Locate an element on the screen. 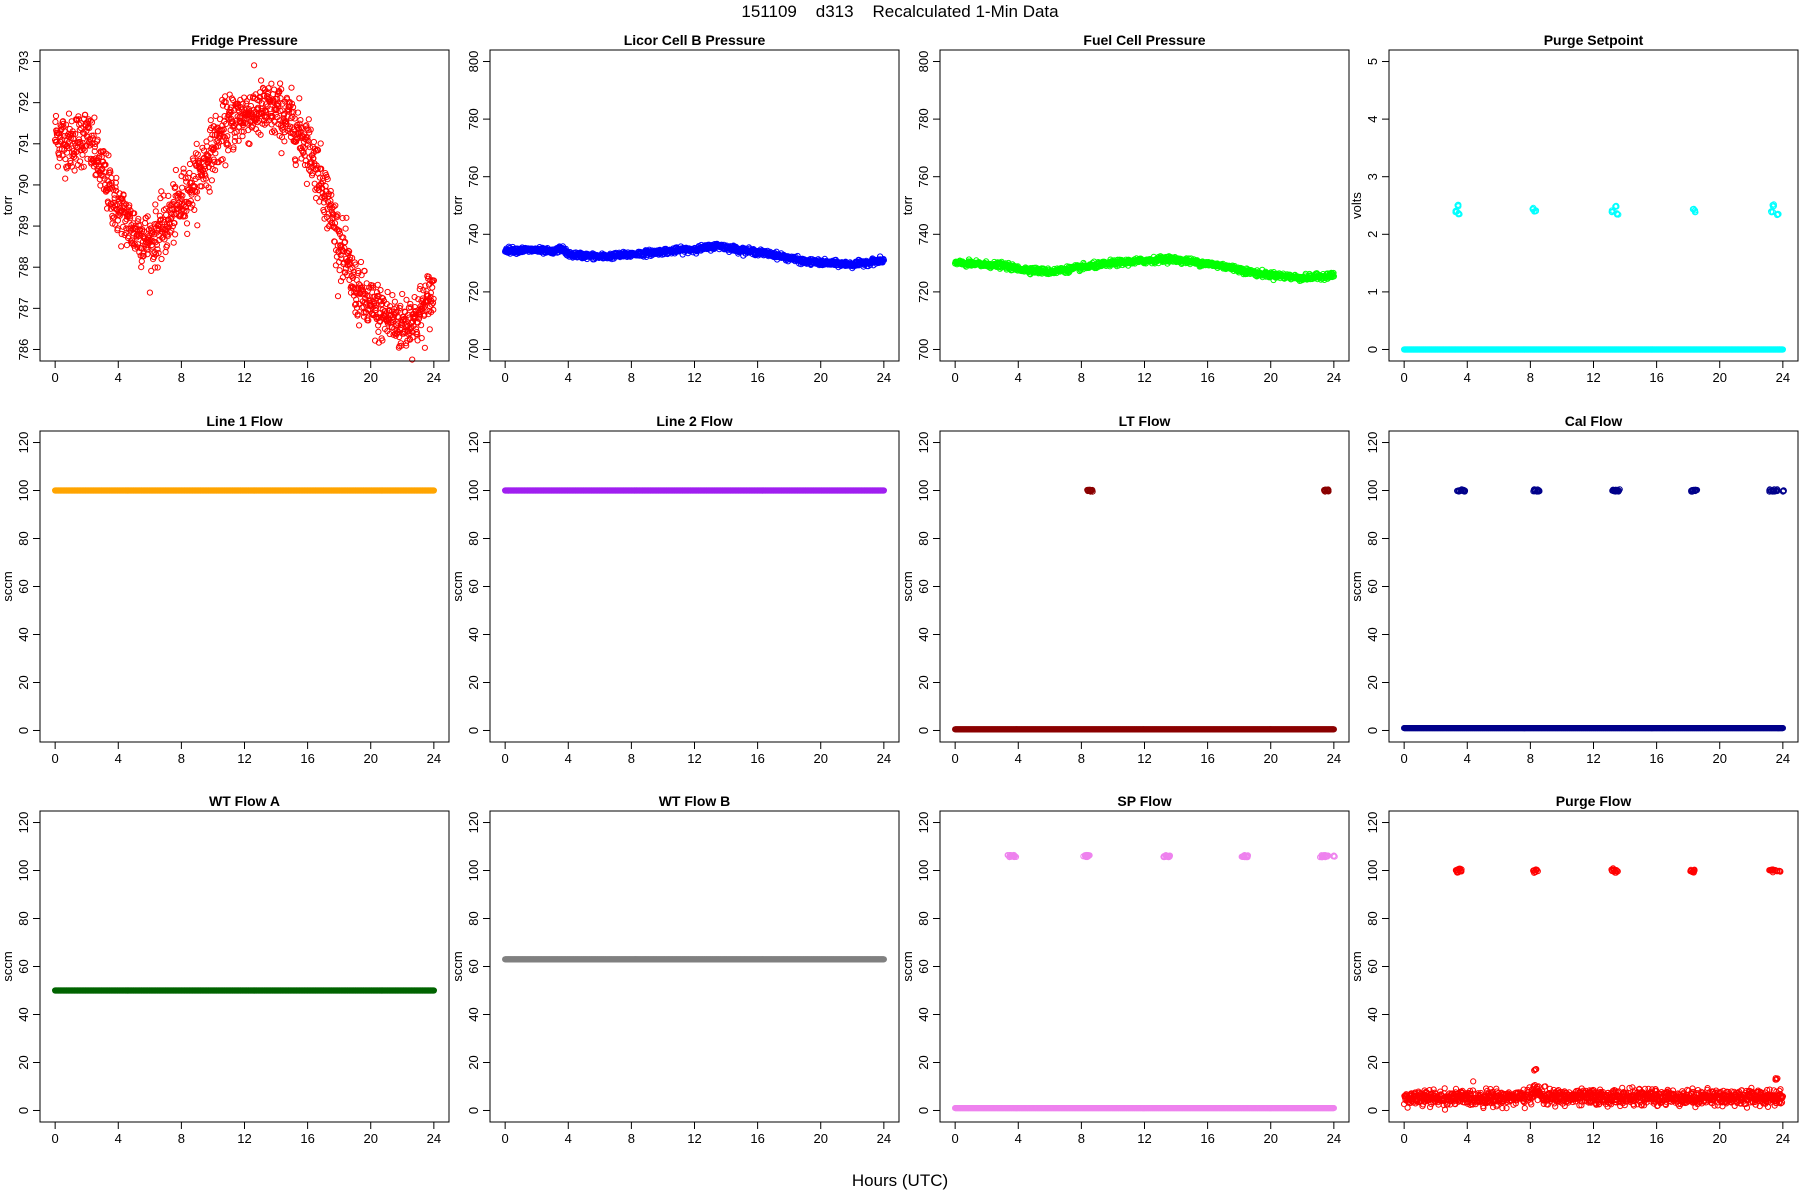 Image resolution: width=1800 pixels, height=1200 pixels. x-tick-label: 24 is located at coordinates (1334, 377).